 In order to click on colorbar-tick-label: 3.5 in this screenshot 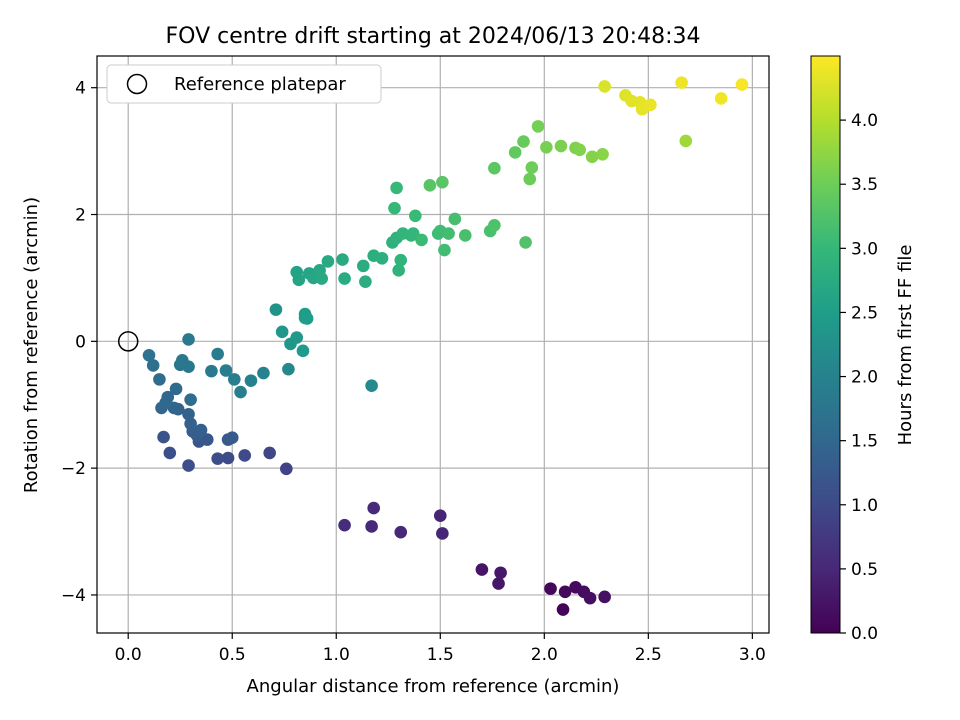, I will do `click(864, 185)`.